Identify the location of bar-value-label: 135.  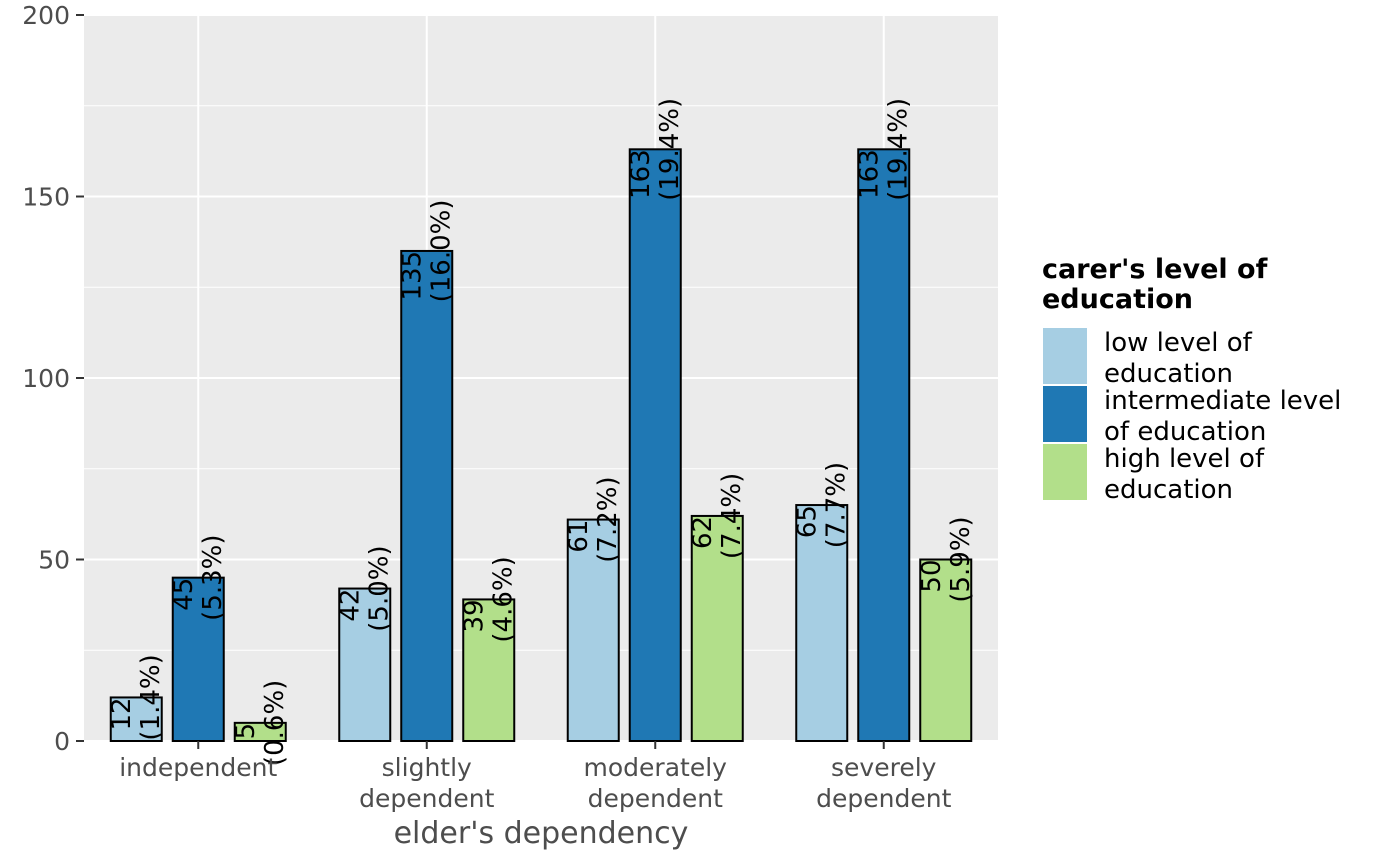
(413, 276).